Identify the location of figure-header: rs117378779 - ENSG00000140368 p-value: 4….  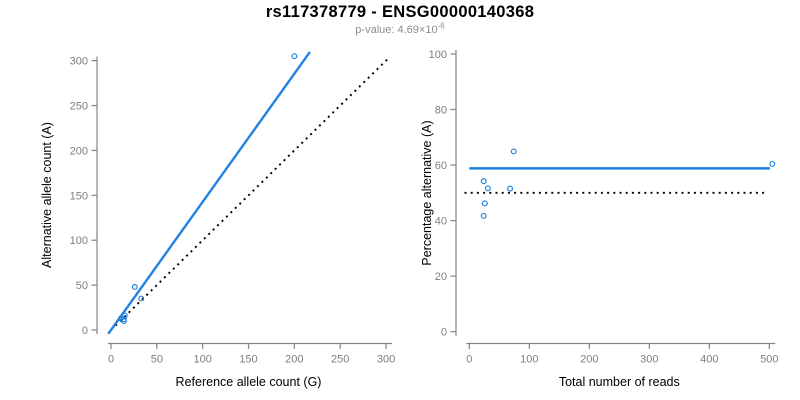
(400, 18).